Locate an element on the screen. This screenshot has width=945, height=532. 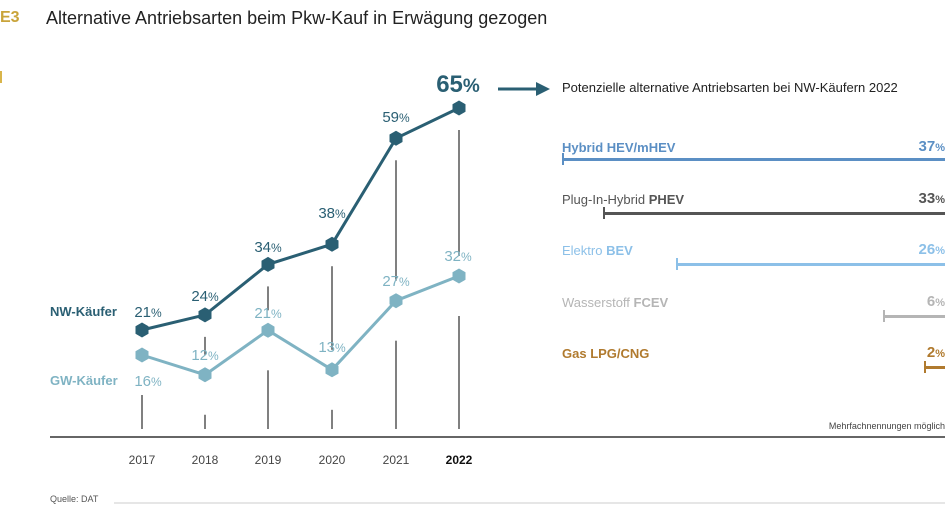
gw-data-label: 32% is located at coordinates (458, 256).